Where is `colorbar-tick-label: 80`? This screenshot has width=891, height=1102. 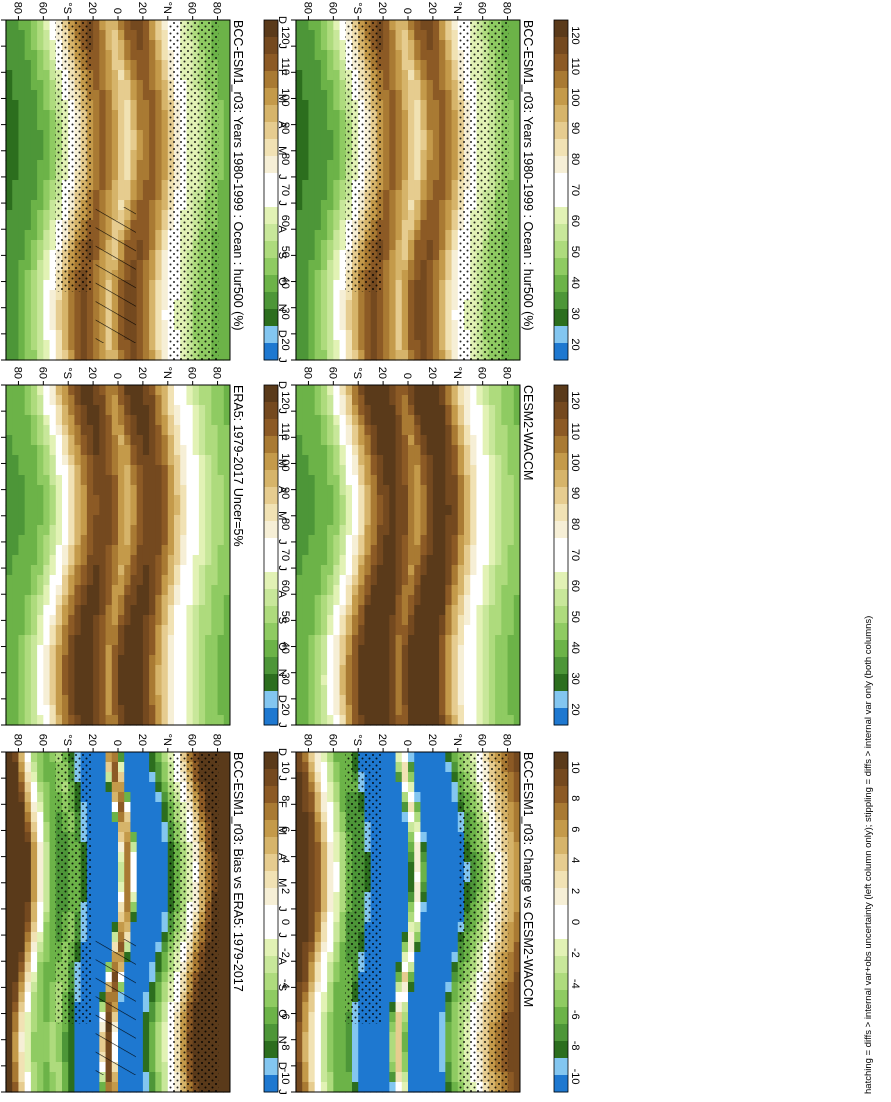
colorbar-tick-label: 80 is located at coordinates (575, 159).